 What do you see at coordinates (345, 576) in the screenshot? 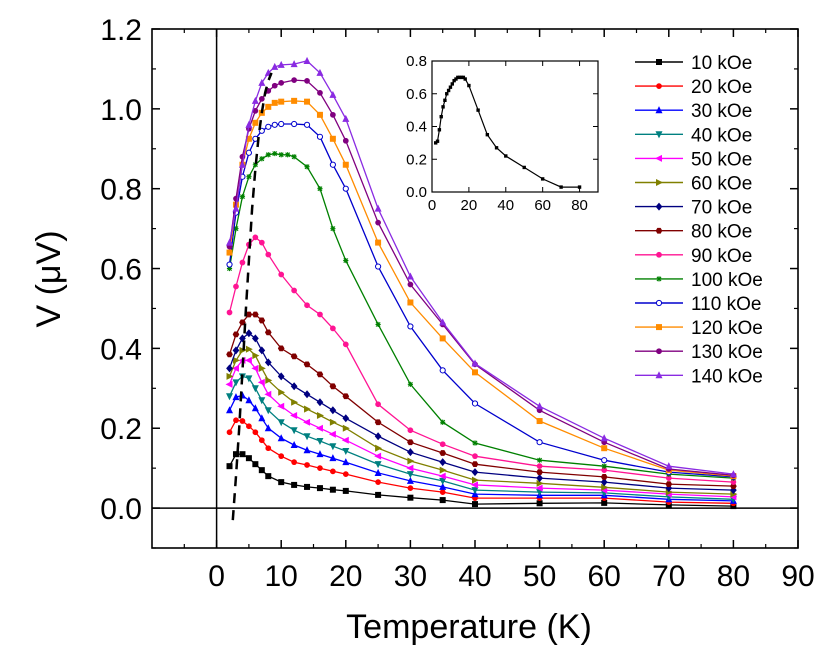
I see `x-tick-label: 20` at bounding box center [345, 576].